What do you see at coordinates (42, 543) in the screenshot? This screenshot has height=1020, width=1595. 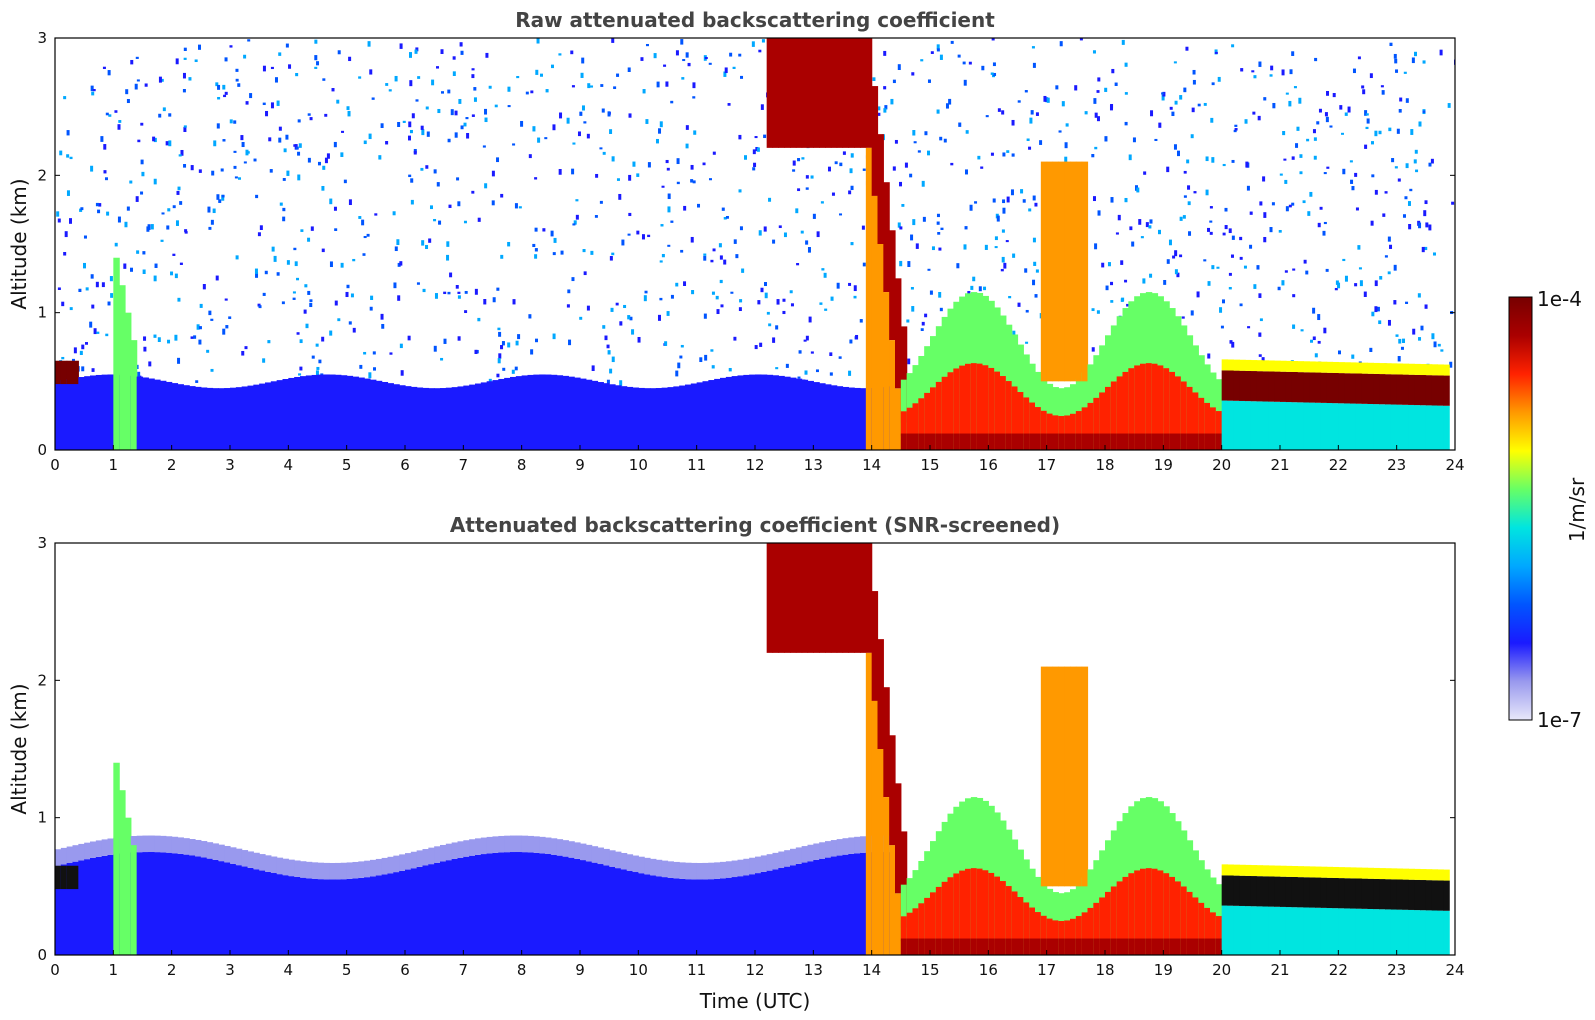 I see `y-tick-label: 3` at bounding box center [42, 543].